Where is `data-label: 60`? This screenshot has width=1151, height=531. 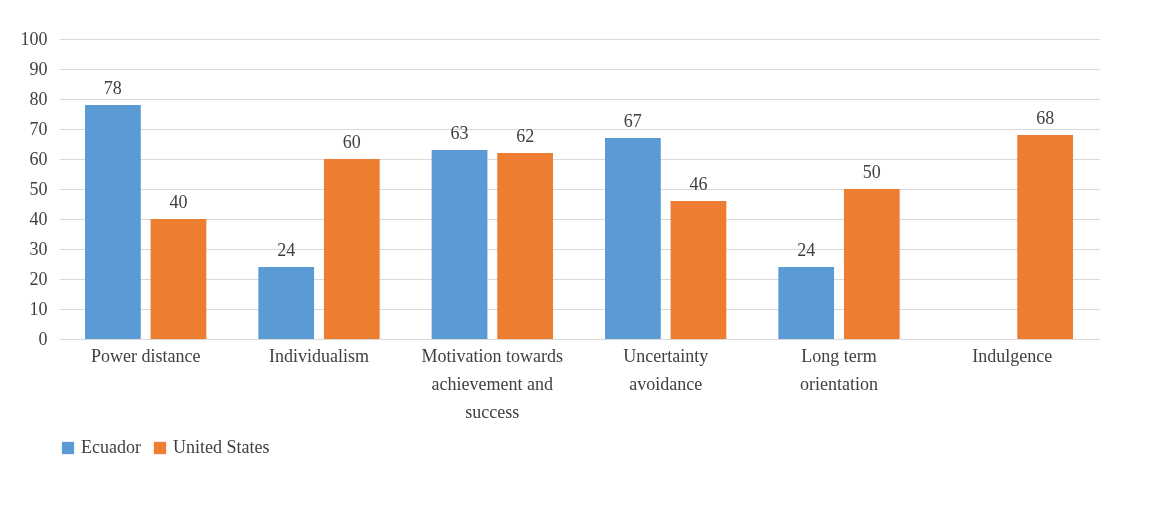
data-label: 60 is located at coordinates (351, 142).